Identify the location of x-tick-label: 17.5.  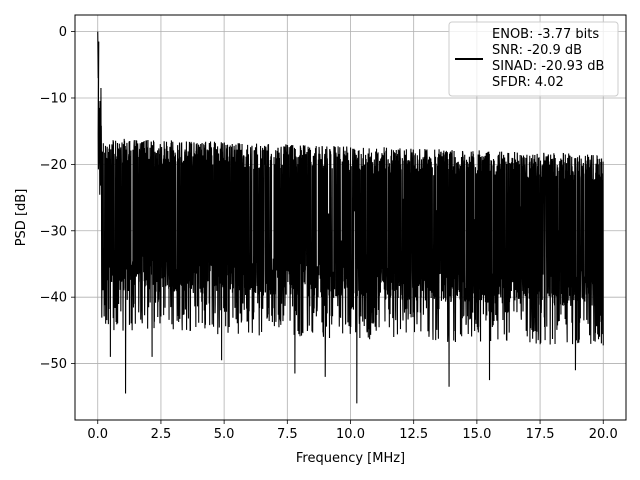
(540, 434).